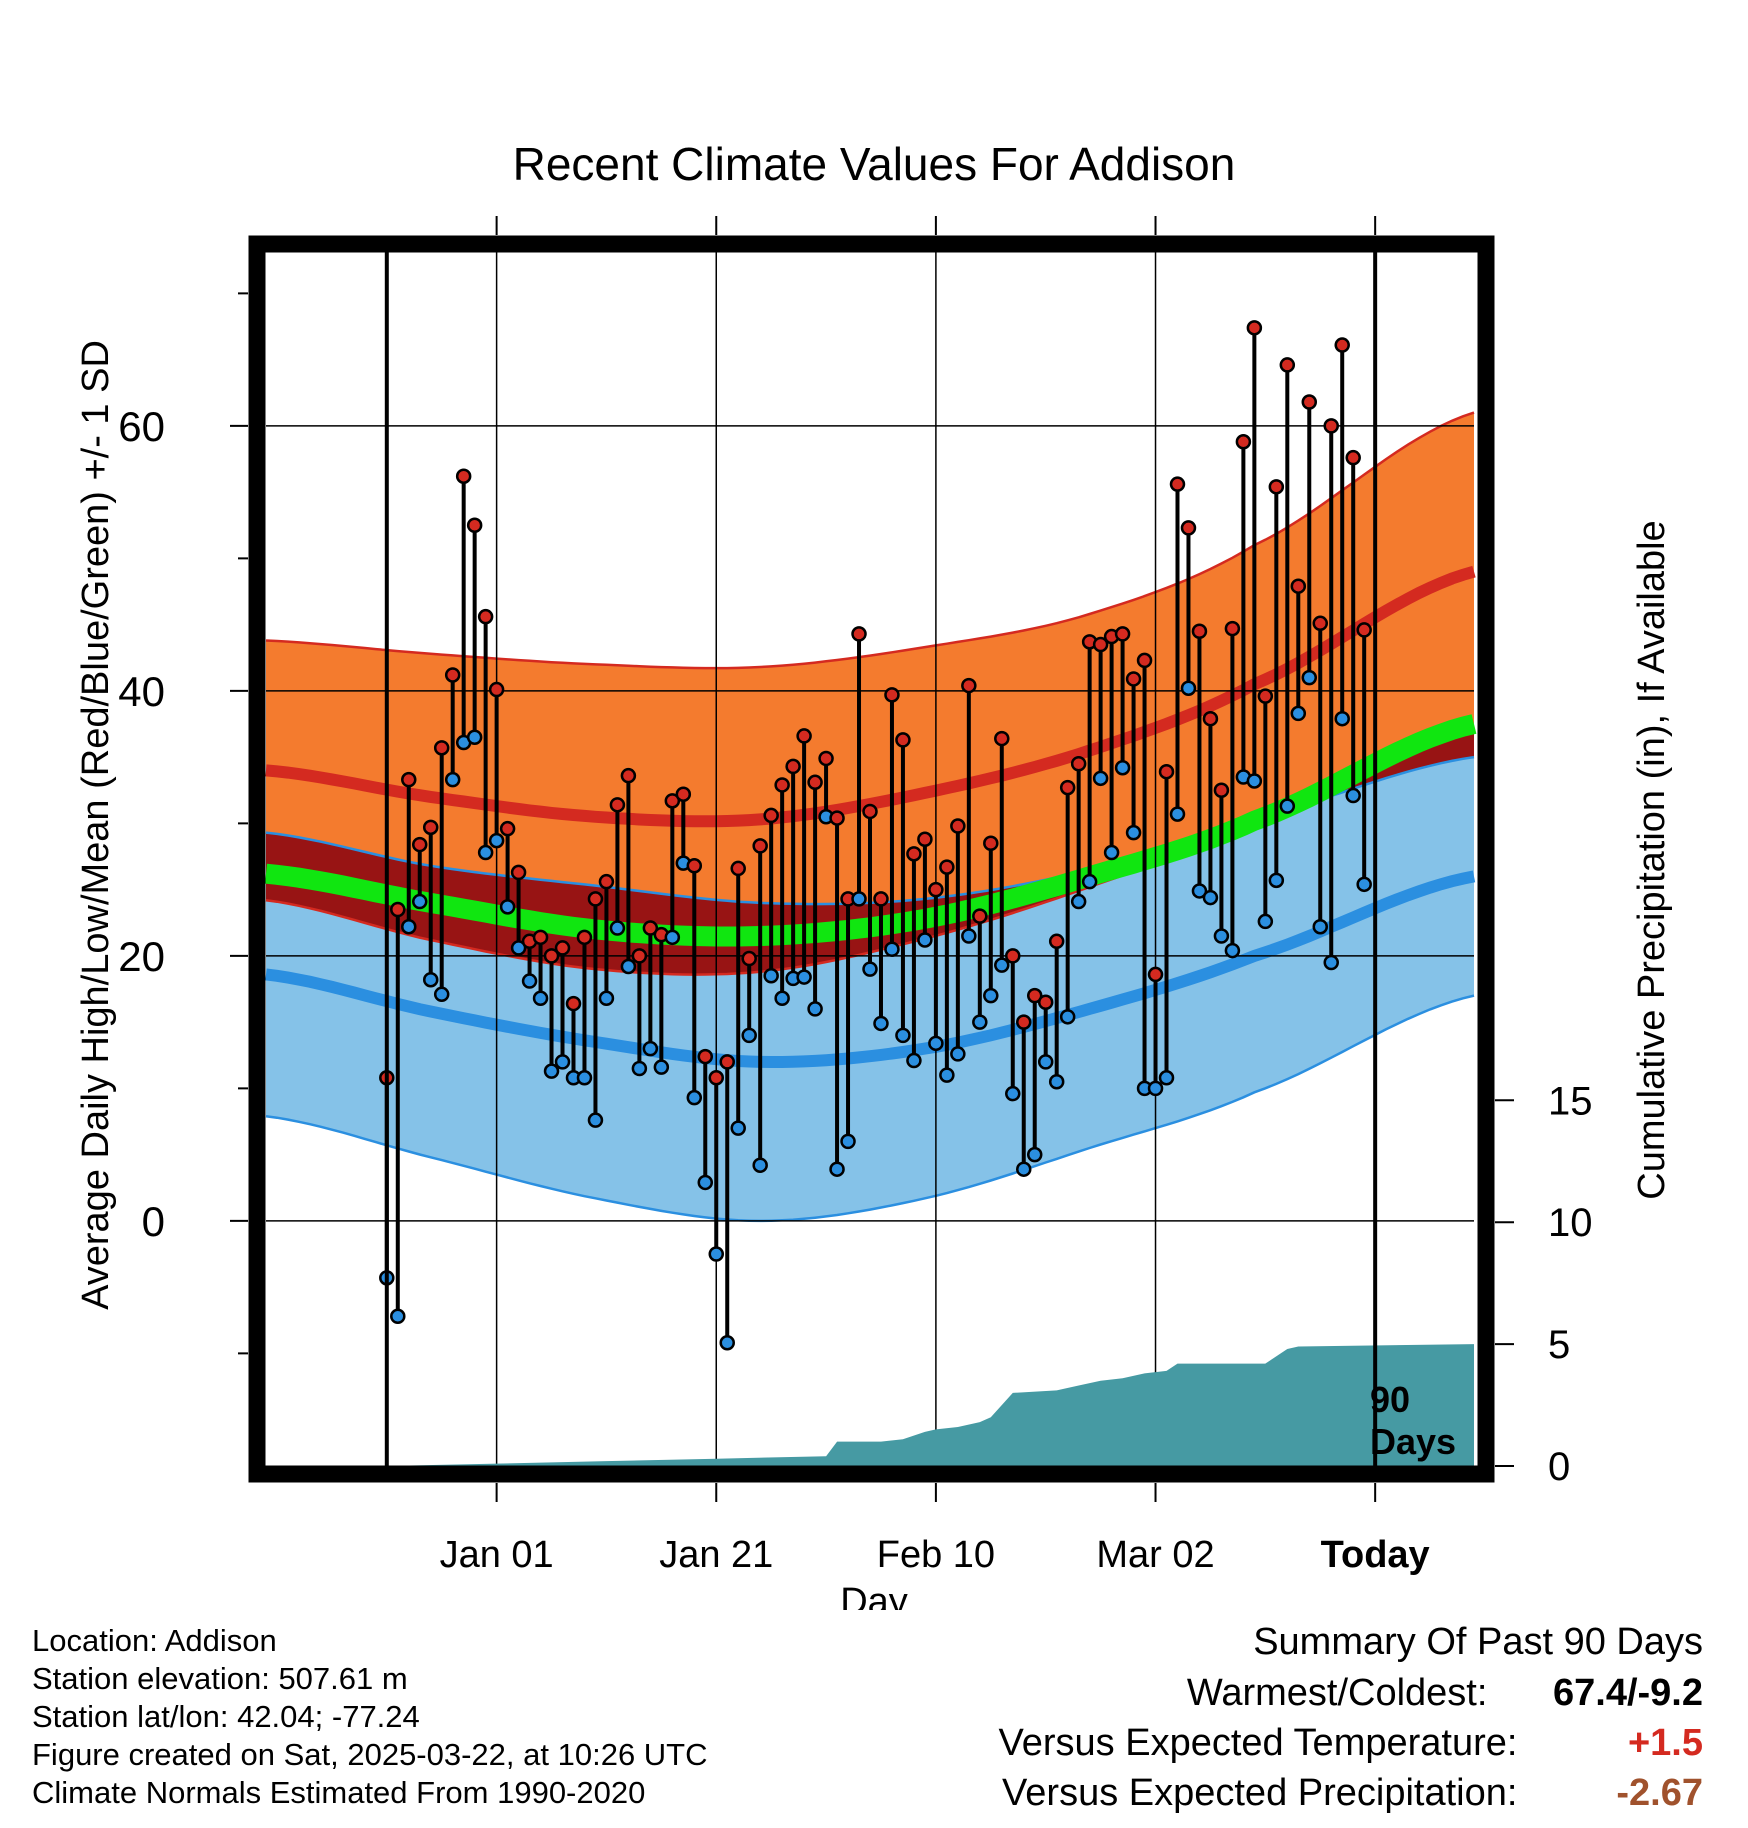 This screenshot has height=1828, width=1748. What do you see at coordinates (1559, 1467) in the screenshot?
I see `precip-tick-label: 0` at bounding box center [1559, 1467].